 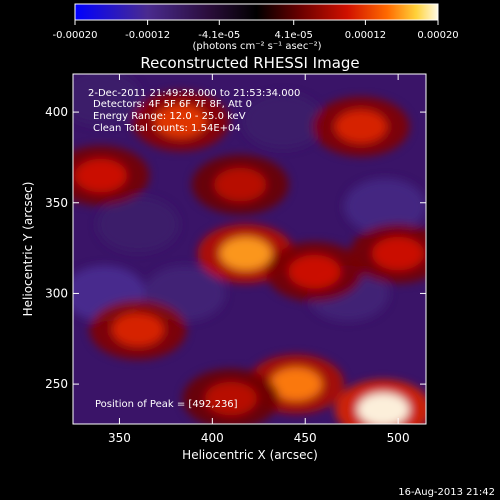 I want to click on y-tick-label: 300, so click(x=56, y=293).